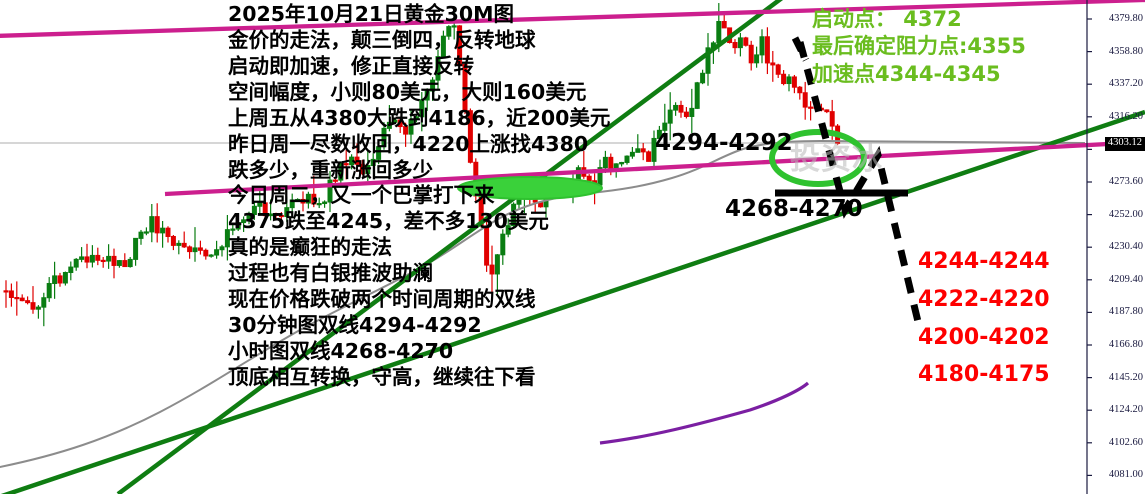 The image size is (1145, 494). I want to click on price-axis-tick-label: 4337.20, so click(1125, 84).